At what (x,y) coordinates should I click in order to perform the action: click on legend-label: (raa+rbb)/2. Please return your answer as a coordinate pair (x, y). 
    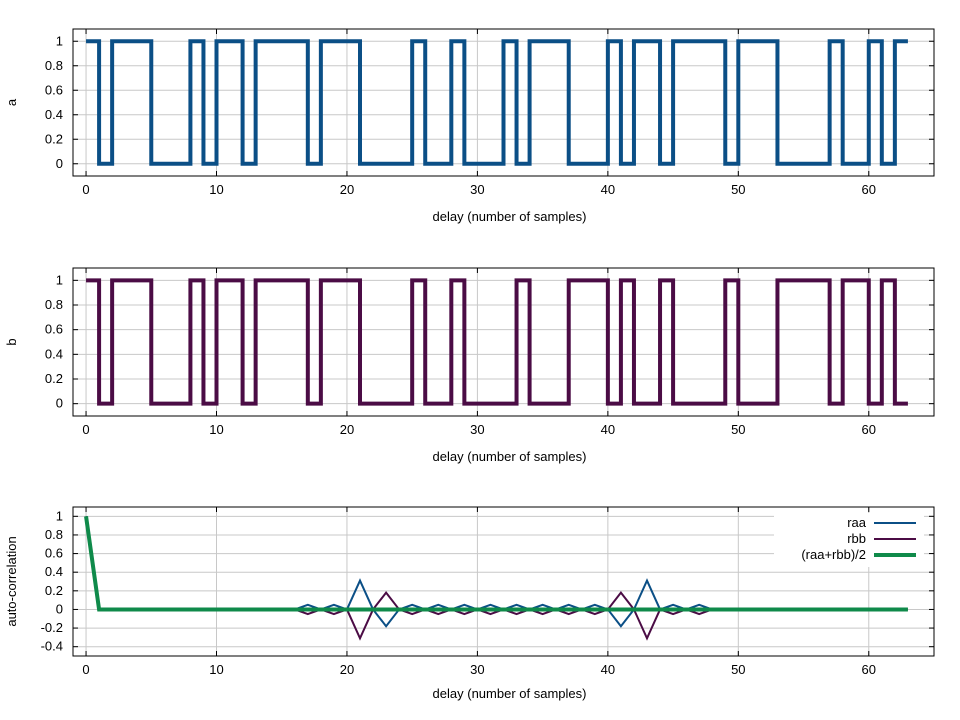
    Looking at the image, I should click on (833, 554).